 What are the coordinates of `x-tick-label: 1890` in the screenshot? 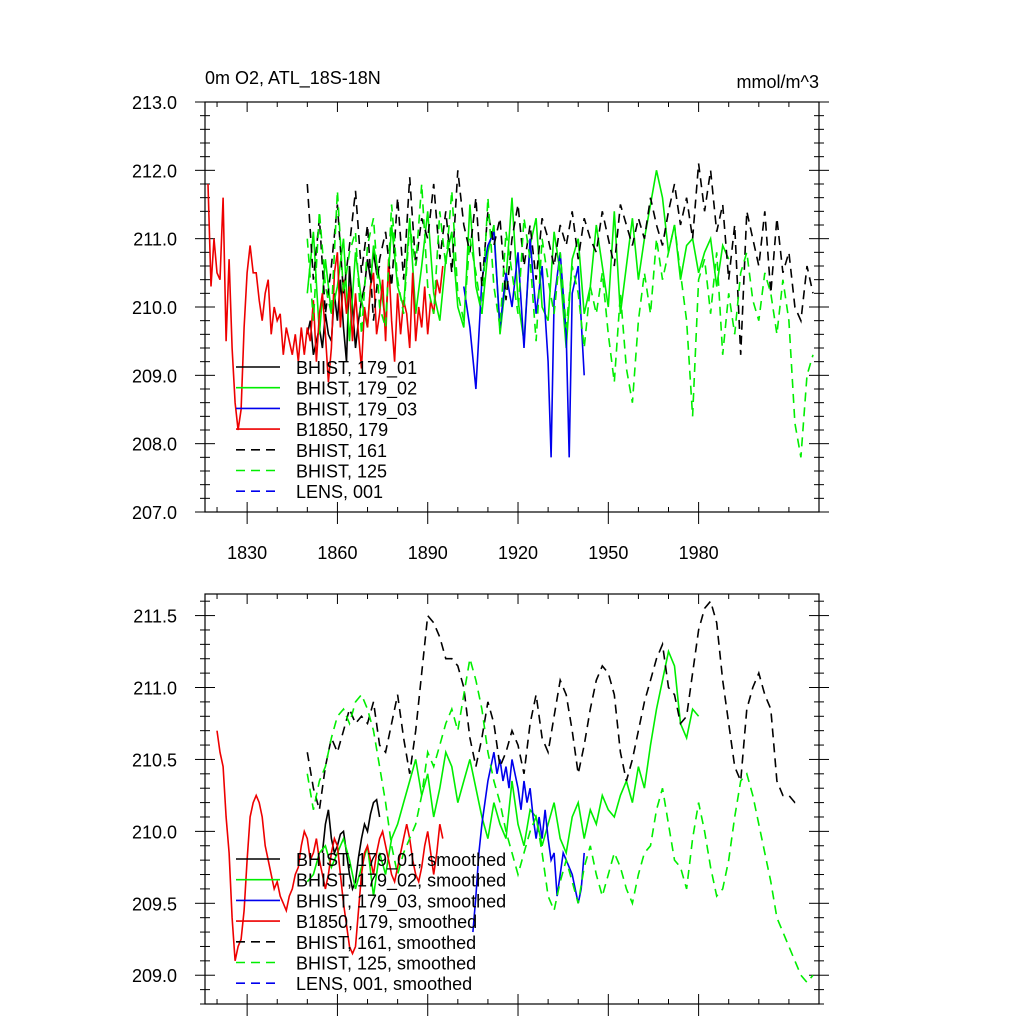 It's located at (428, 553).